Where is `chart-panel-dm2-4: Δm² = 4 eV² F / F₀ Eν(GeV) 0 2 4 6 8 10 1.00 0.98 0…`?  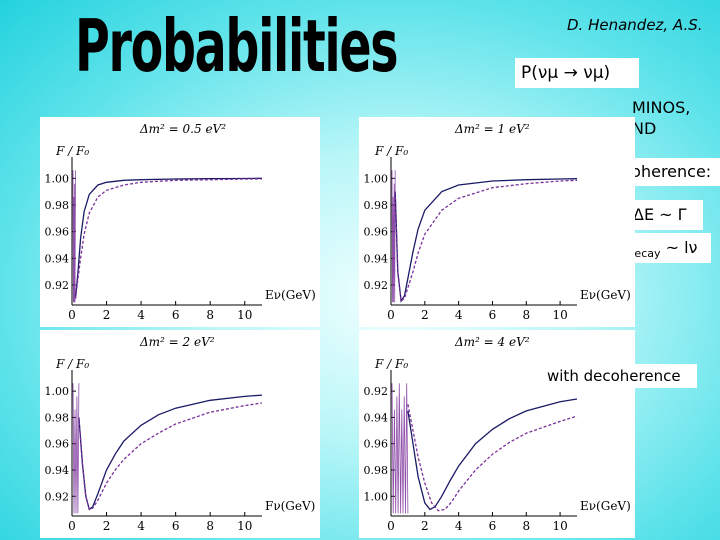 chart-panel-dm2-4: Δm² = 4 eV² F / F₀ Eν(GeV) 0 2 4 6 8 10 1.00 0.98 0… is located at coordinates (497, 434).